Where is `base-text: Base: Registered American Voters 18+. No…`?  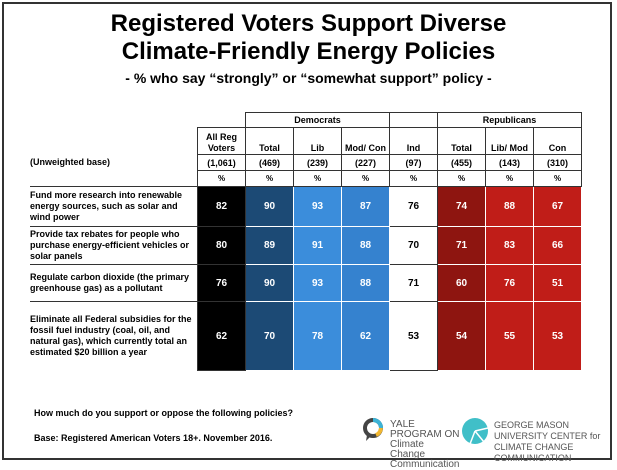
base-text: Base: Registered American Voters 18+. No… is located at coordinates (153, 438).